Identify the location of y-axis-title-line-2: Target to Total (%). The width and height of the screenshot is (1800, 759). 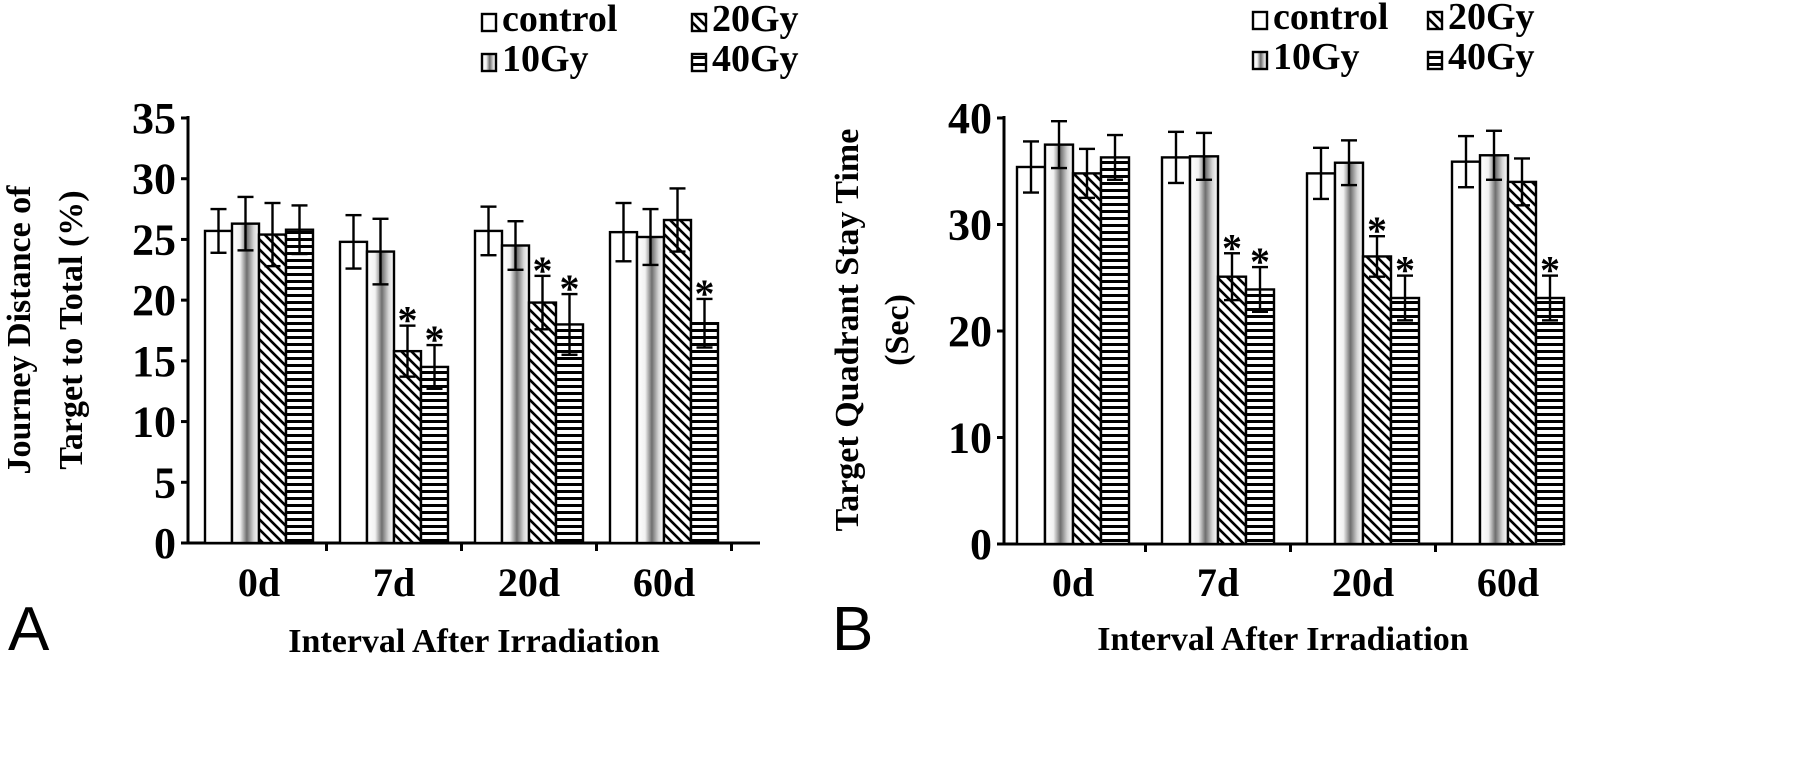
(71, 329).